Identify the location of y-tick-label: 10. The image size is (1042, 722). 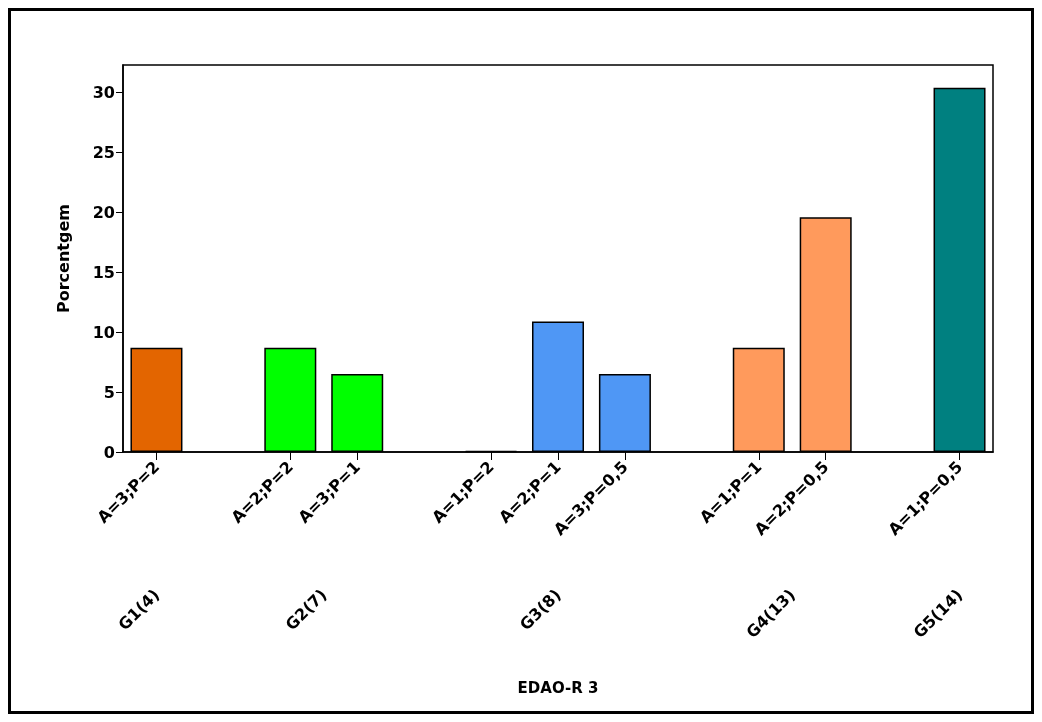
(103, 332).